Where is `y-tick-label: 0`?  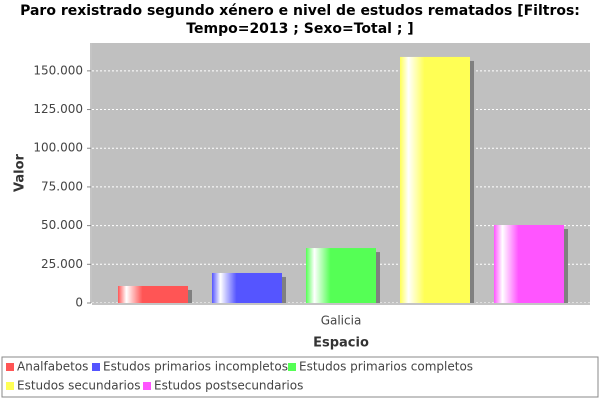 y-tick-label: 0 is located at coordinates (79, 303).